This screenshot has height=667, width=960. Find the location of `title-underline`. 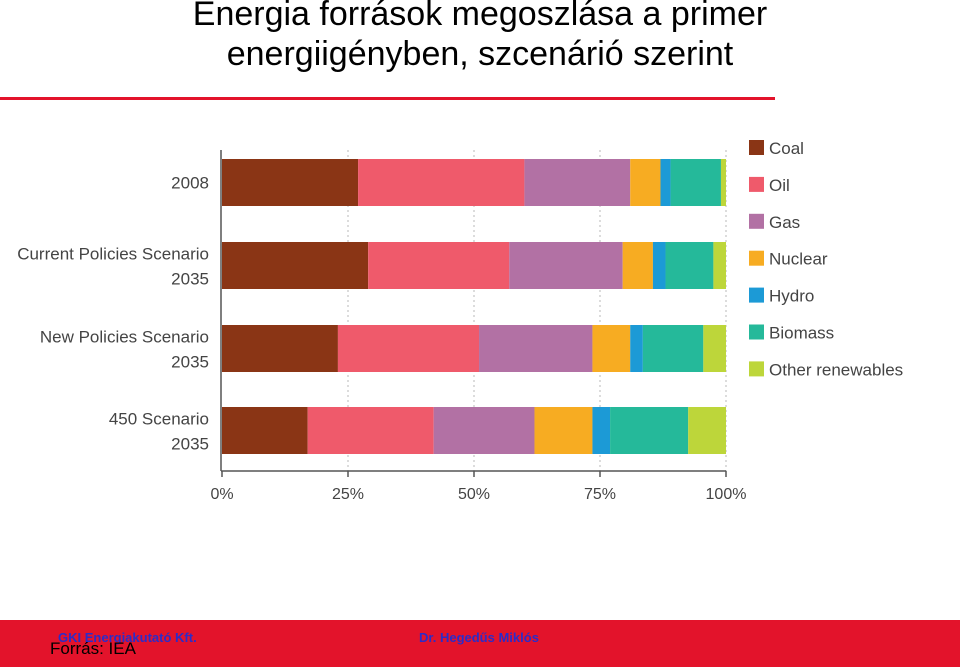

title-underline is located at coordinates (387, 98).